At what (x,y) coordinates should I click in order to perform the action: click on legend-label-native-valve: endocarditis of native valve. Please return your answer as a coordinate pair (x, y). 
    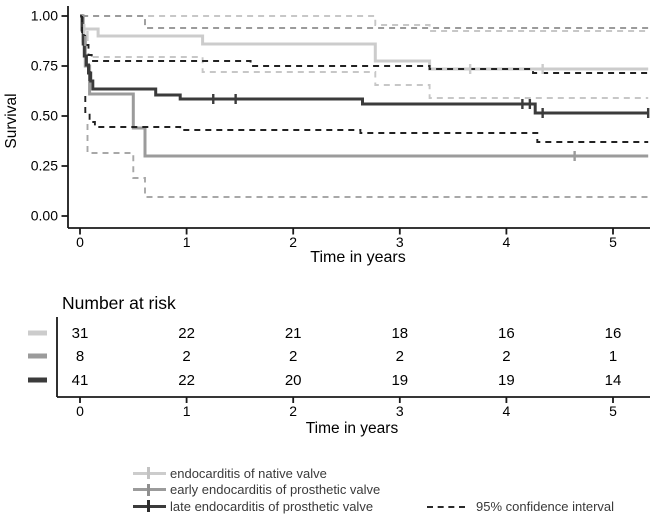
    Looking at the image, I should click on (248, 473).